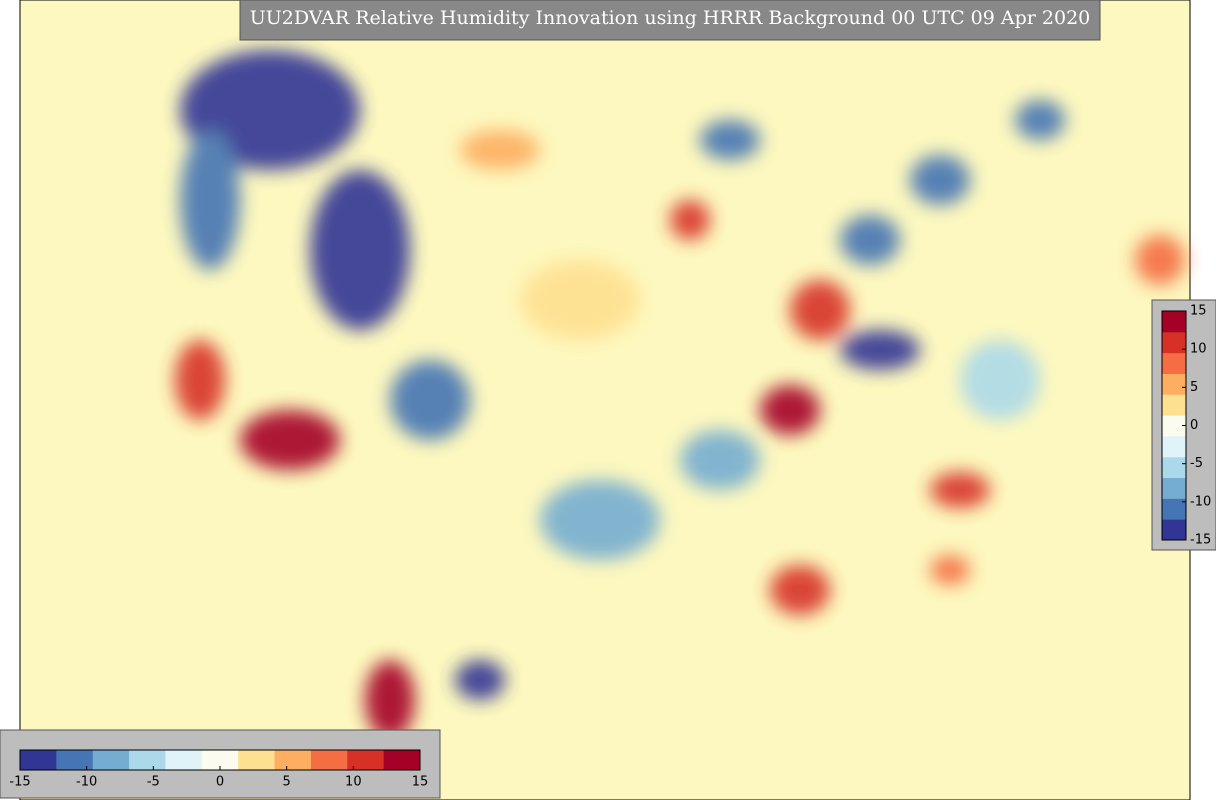 This screenshot has height=800, width=1216. I want to click on vertical-colorbar: -15 -10 -5 0 5 10 15, so click(1186, 426).